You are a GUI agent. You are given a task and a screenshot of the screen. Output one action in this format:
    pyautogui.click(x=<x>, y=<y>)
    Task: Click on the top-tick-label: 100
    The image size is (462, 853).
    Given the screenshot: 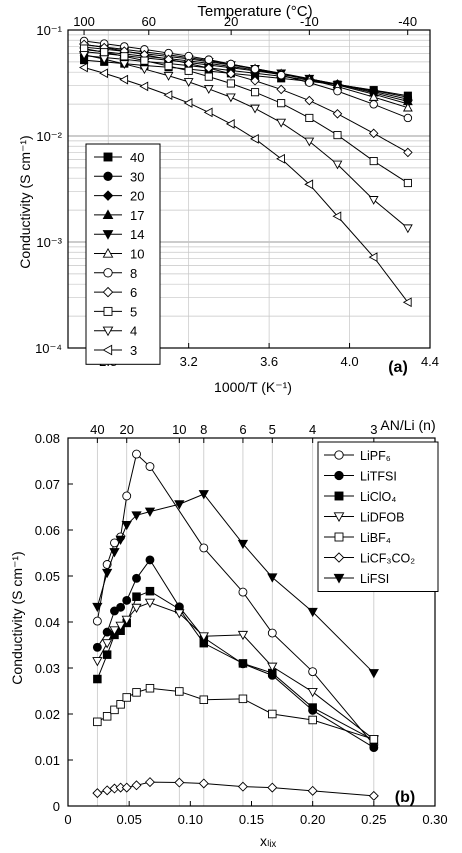 What is the action you would take?
    pyautogui.click(x=84, y=21)
    